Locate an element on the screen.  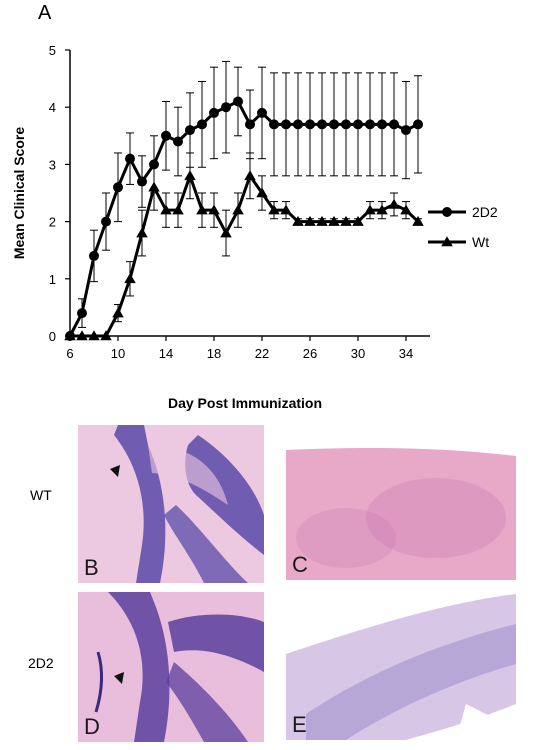
micrograph-b: B is located at coordinates (171, 504).